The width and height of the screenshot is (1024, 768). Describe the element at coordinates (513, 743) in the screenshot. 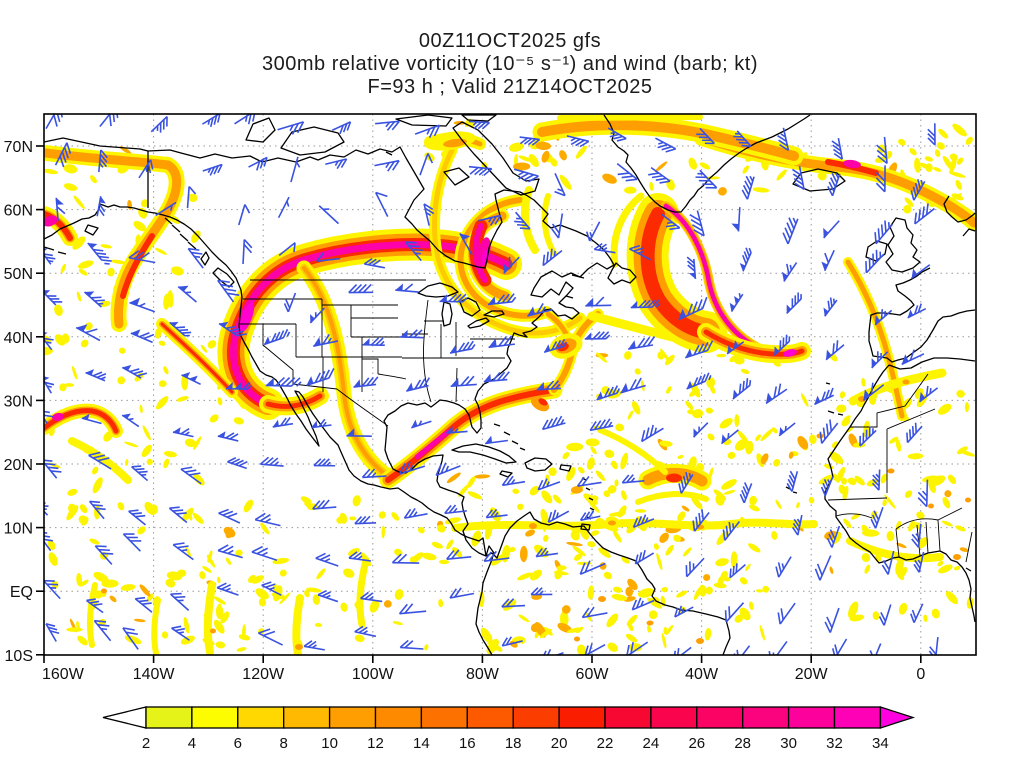

I see `colorbar-tick-label: 18` at that location.